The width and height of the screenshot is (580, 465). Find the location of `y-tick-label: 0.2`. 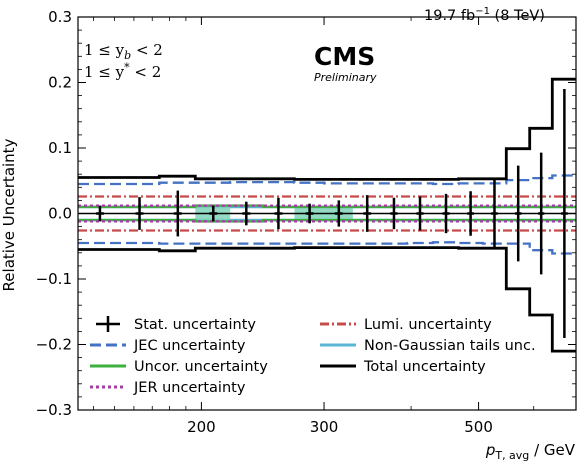

y-tick-label: 0.2 is located at coordinates (60, 83).